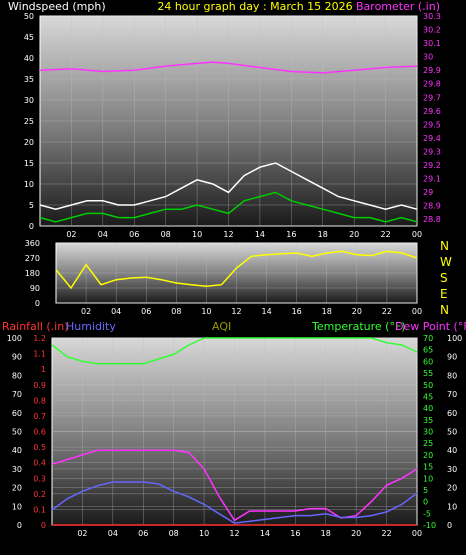 The width and height of the screenshot is (466, 555). Describe the element at coordinates (432, 151) in the screenshot. I see `baro-y-right-tick-label: 29.3` at that location.